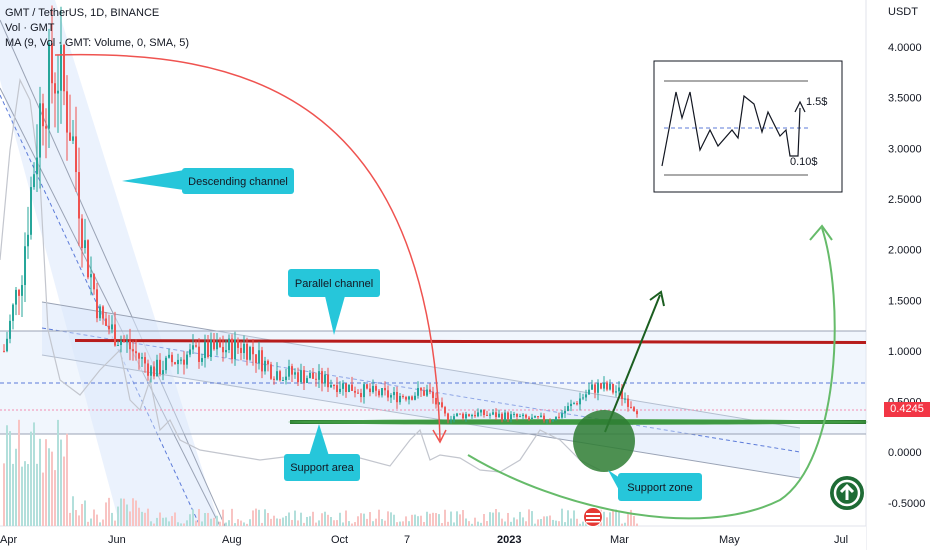 Image resolution: width=932 pixels, height=550 pixels. What do you see at coordinates (593, 517) in the screenshot?
I see `flag-icon` at bounding box center [593, 517].